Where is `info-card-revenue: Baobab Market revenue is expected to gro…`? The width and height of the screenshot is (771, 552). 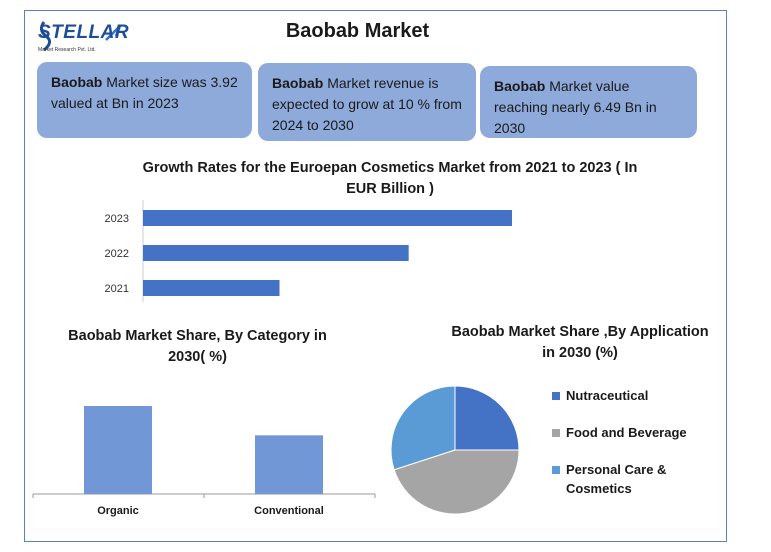
info-card-revenue: Baobab Market revenue is expected to gro… is located at coordinates (367, 102).